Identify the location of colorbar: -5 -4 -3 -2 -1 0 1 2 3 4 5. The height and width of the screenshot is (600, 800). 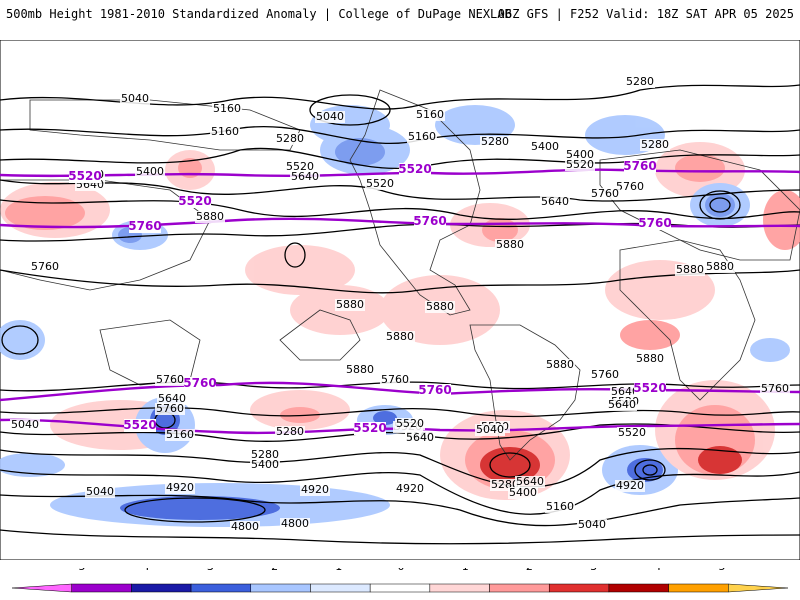
(400, 580).